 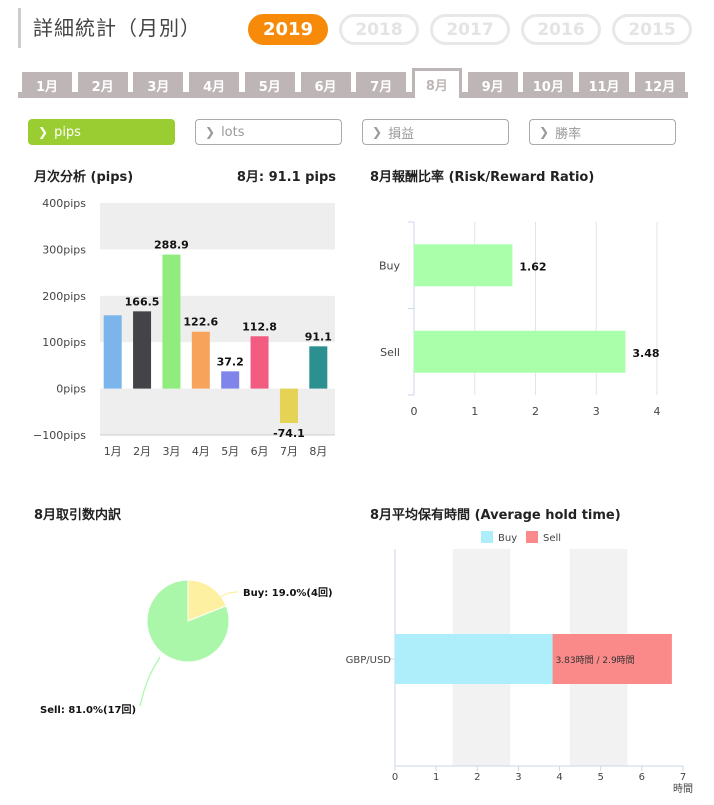 I want to click on x-tick-label: 8月, so click(x=318, y=451).